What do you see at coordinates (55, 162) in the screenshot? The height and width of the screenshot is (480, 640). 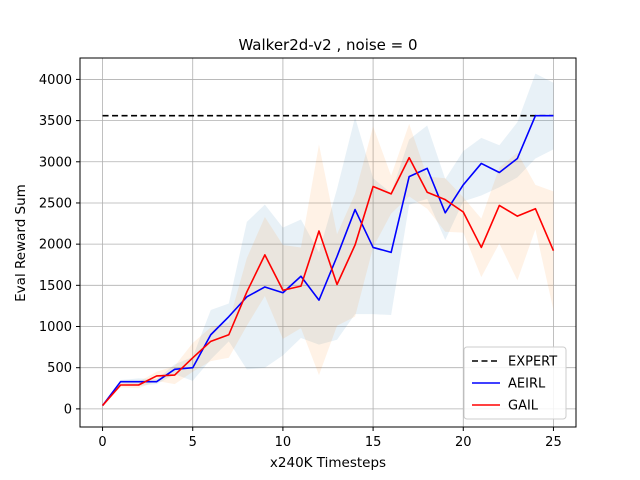 I see `y-tick-label: 3000` at bounding box center [55, 162].